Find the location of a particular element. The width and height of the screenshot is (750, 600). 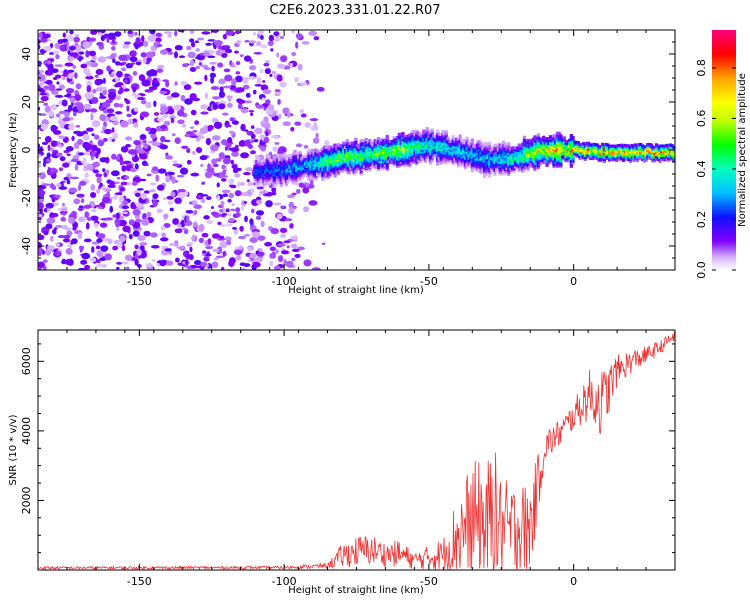

x-tick-label: 0 is located at coordinates (573, 281).